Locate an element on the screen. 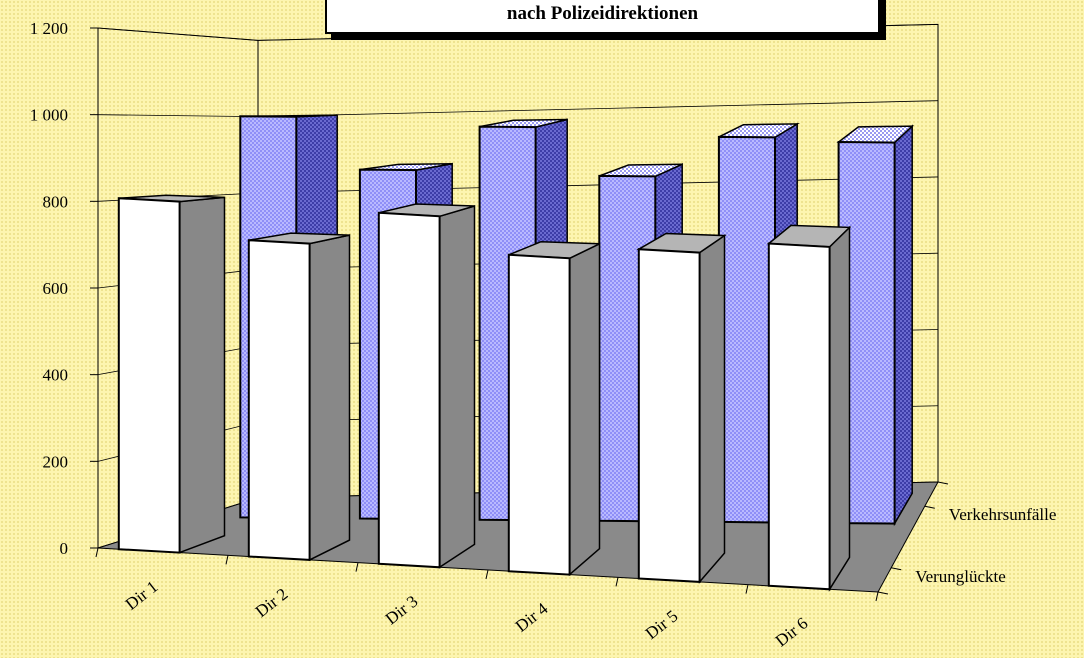 The image size is (1084, 658). x-axis-labels: Dir 1 Dir 2 Dir 3 Dir 4 Dir 5 Dir 6 is located at coordinates (467, 613).